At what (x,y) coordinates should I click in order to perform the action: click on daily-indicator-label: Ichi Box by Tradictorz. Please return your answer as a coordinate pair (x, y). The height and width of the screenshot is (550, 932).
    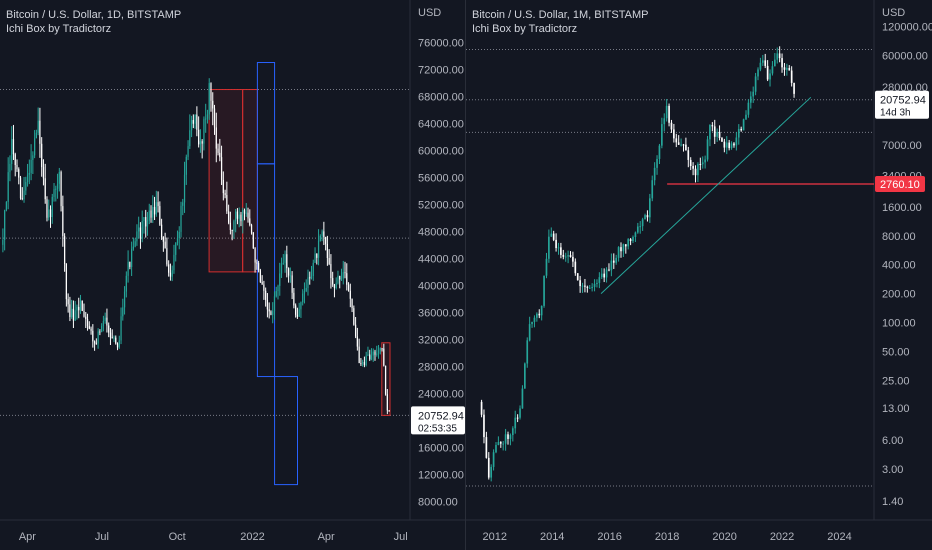
    Looking at the image, I should click on (59, 29).